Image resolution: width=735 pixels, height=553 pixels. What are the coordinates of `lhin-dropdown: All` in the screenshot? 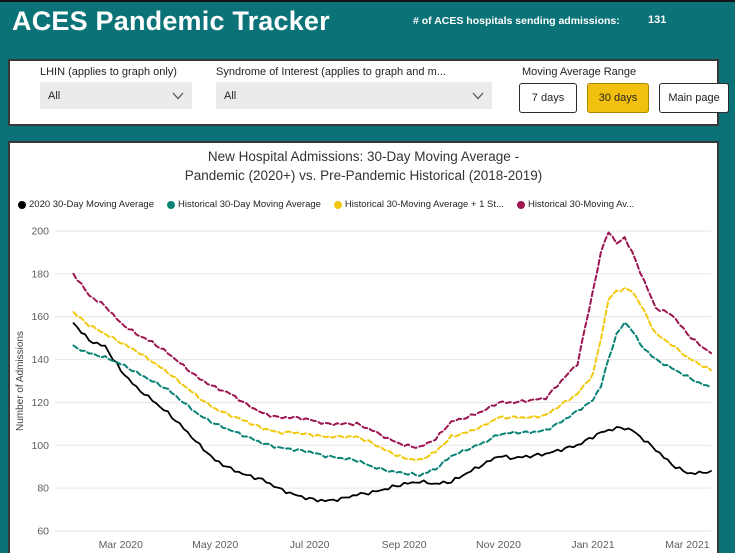 It's located at (116, 95).